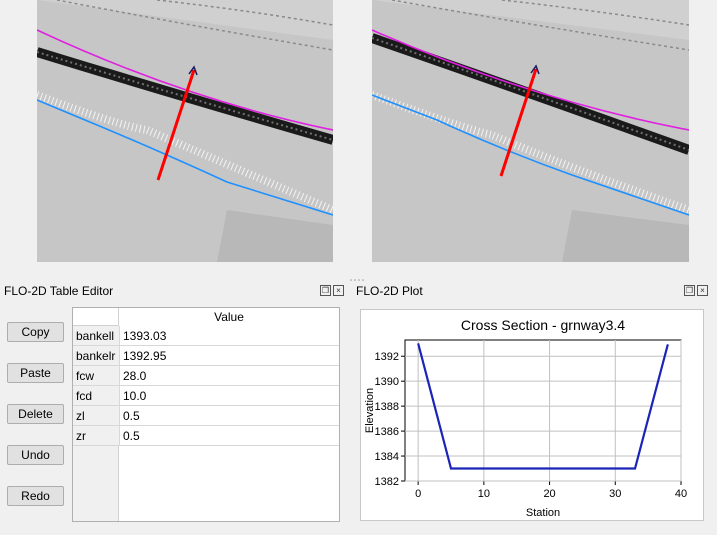  What do you see at coordinates (96, 356) in the screenshot?
I see `row-header: bankelr` at bounding box center [96, 356].